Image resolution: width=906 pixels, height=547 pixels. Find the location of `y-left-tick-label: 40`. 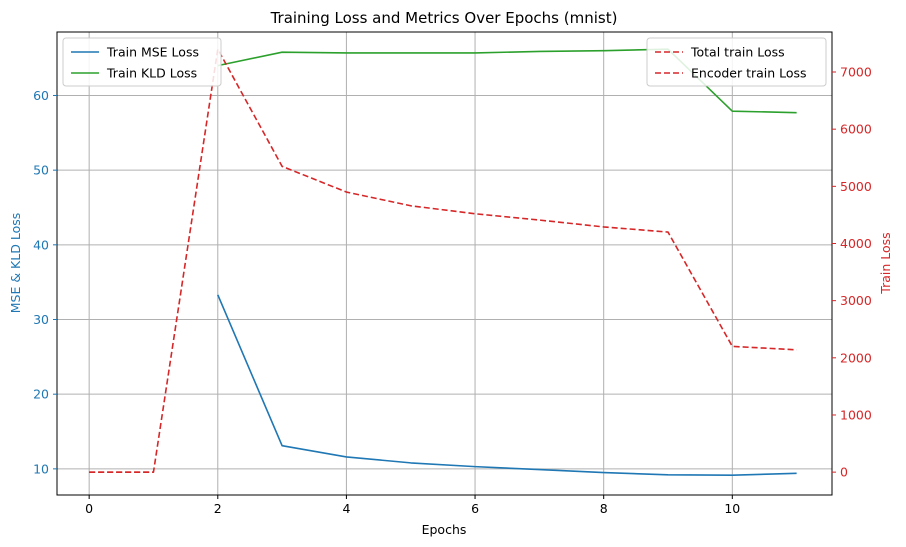

y-left-tick-label: 40 is located at coordinates (41, 244).